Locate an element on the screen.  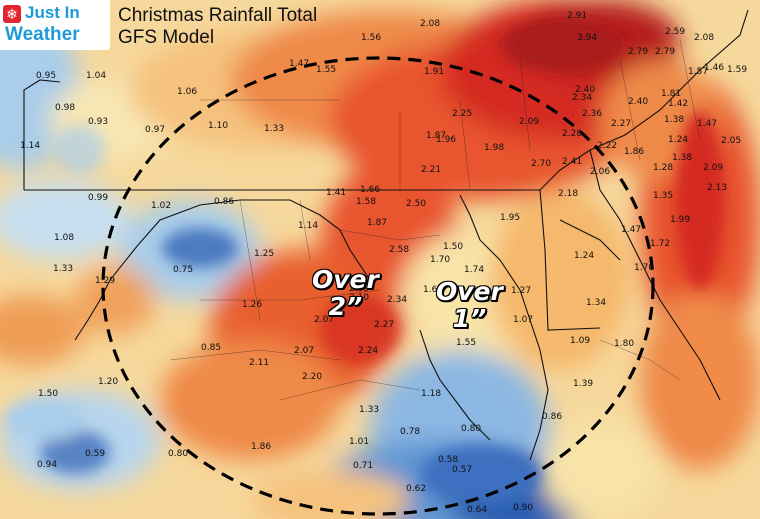
rainfall-value: 2.13 is located at coordinates (717, 188).